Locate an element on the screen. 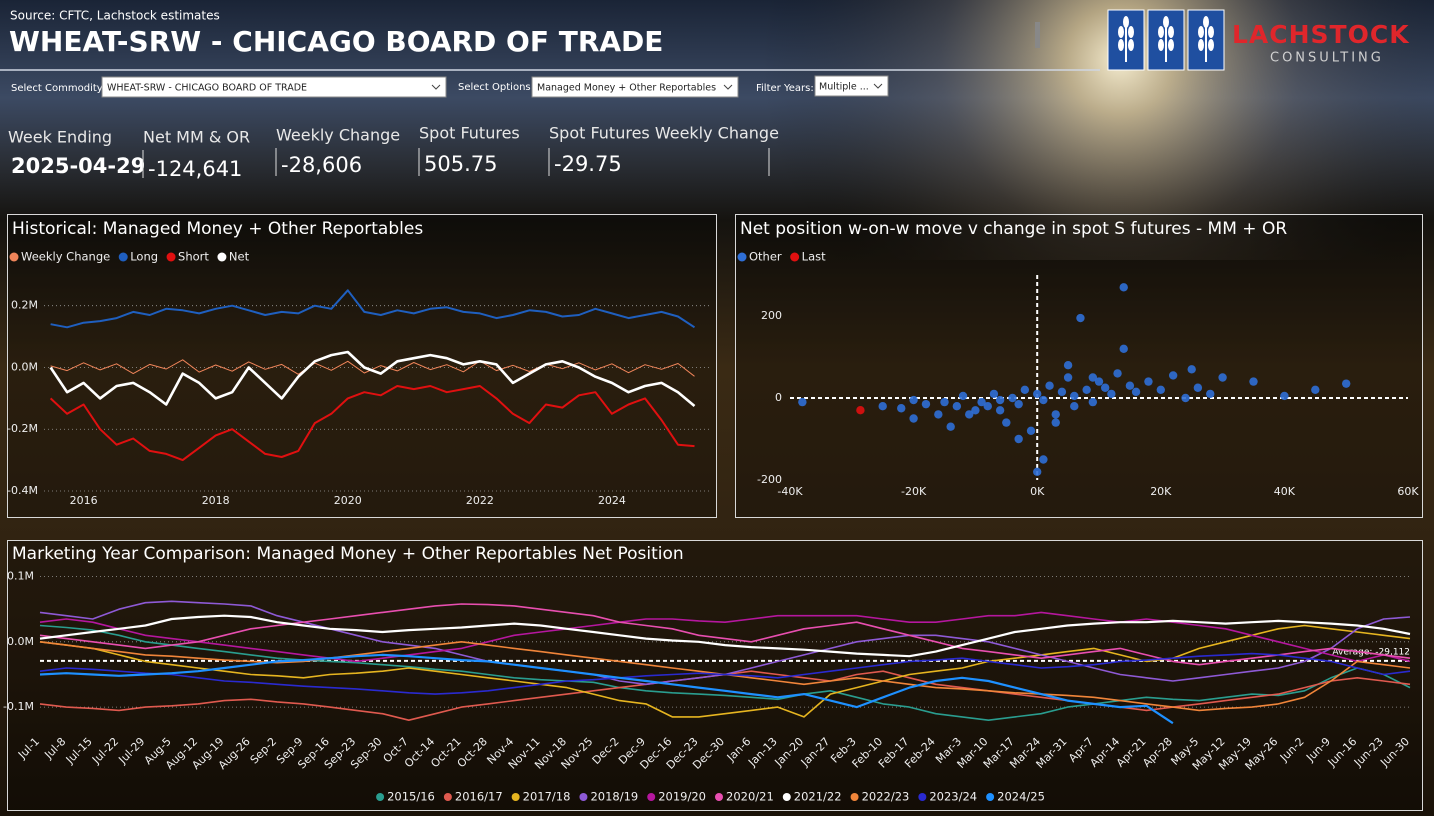 The width and height of the screenshot is (1434, 816). legend-label: Net is located at coordinates (239, 257).